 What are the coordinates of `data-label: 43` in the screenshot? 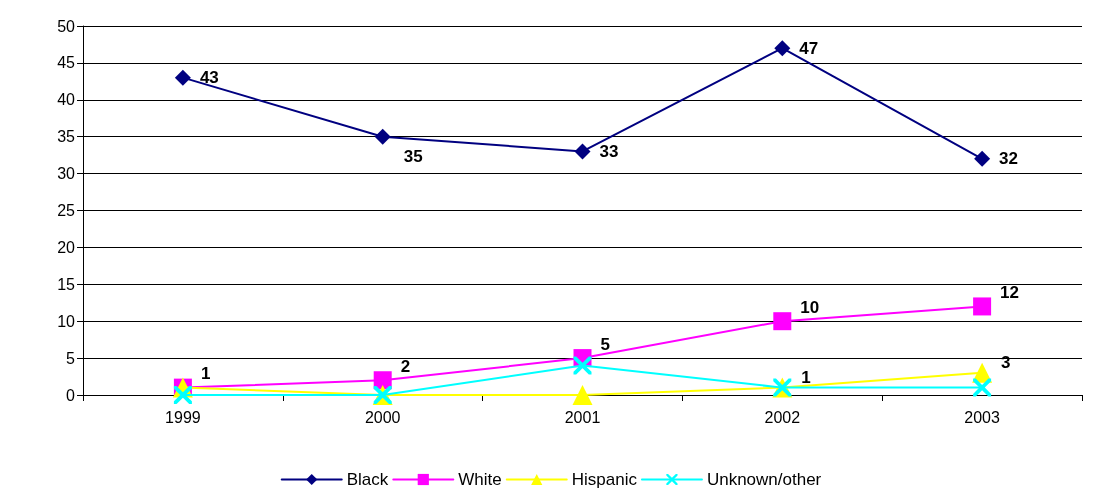 It's located at (209, 78).